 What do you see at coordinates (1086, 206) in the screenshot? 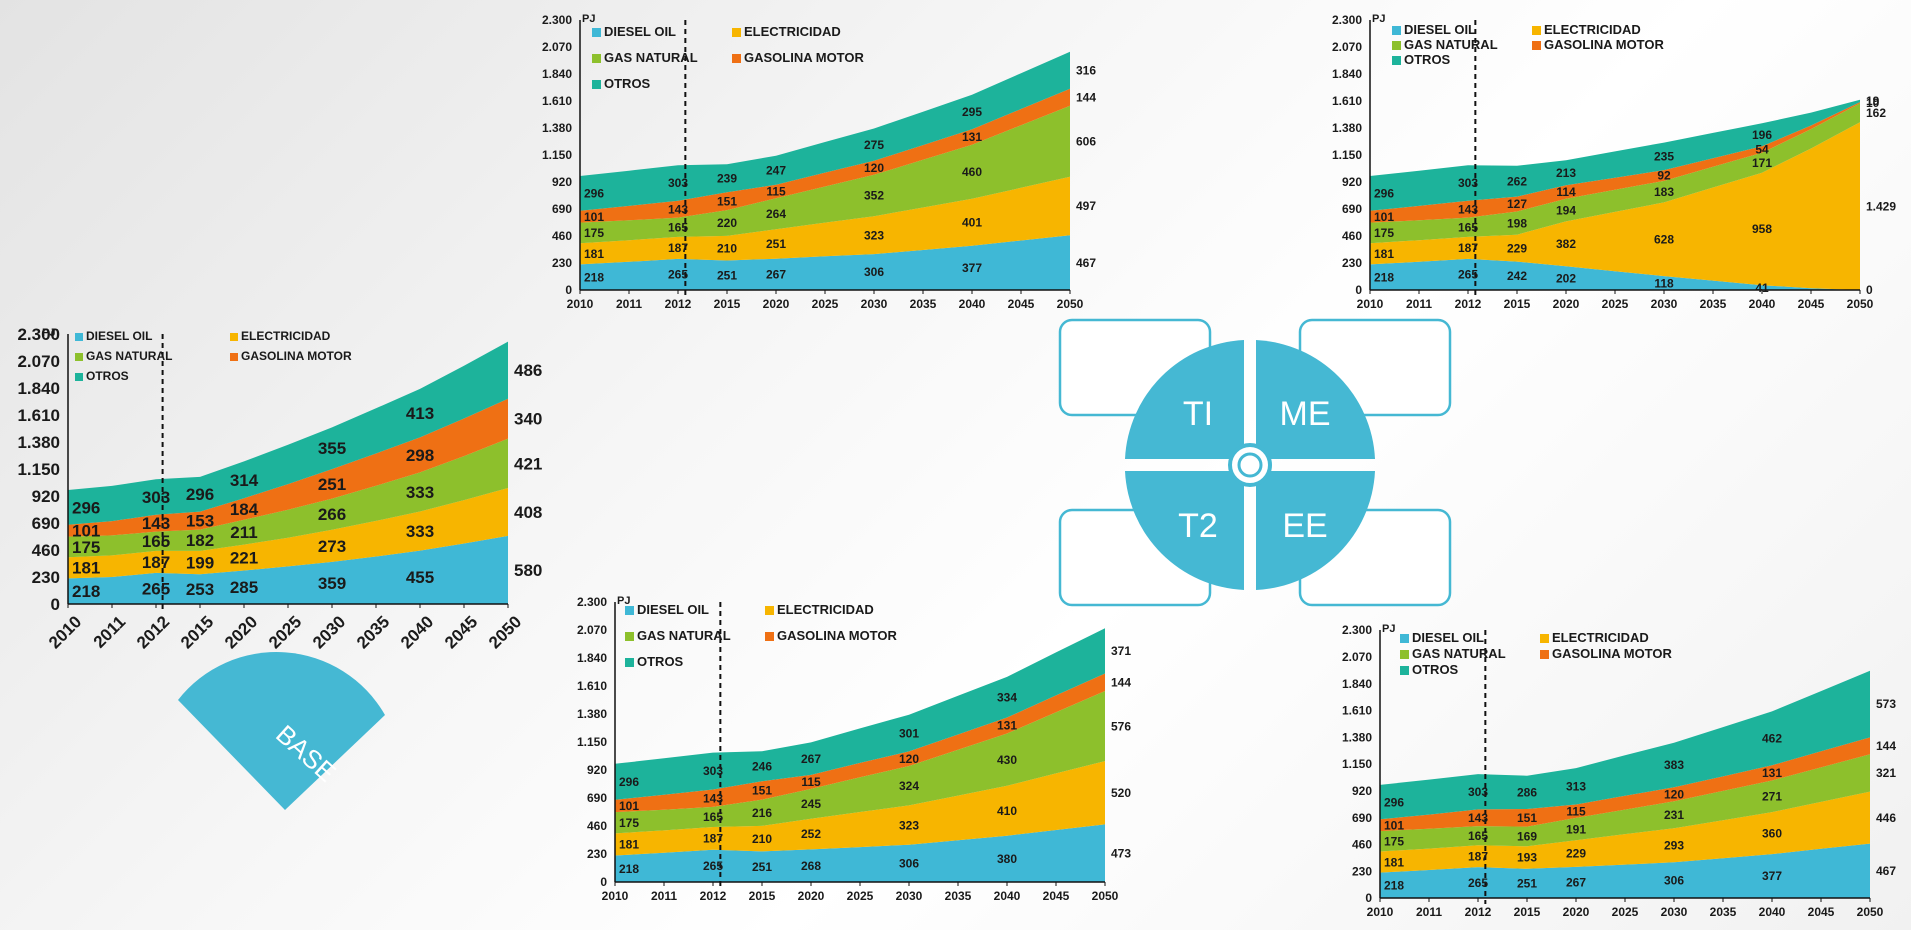
I see `data-label: 497` at bounding box center [1086, 206].